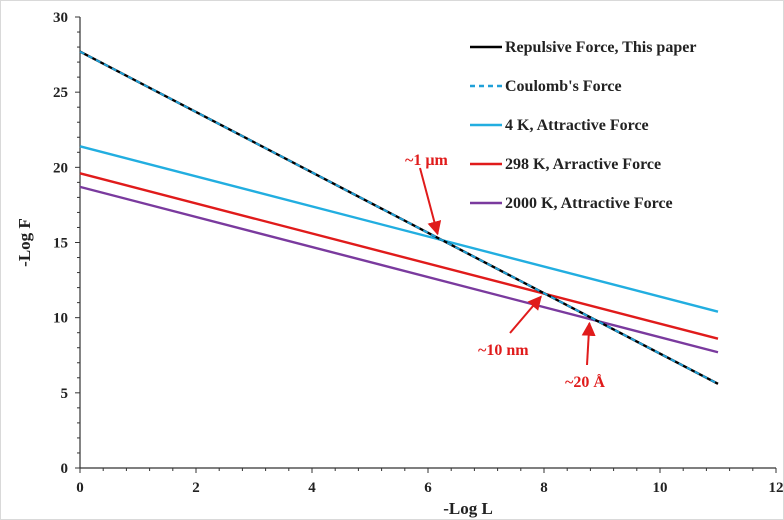  I want to click on y-tick-label: 5, so click(65, 394).